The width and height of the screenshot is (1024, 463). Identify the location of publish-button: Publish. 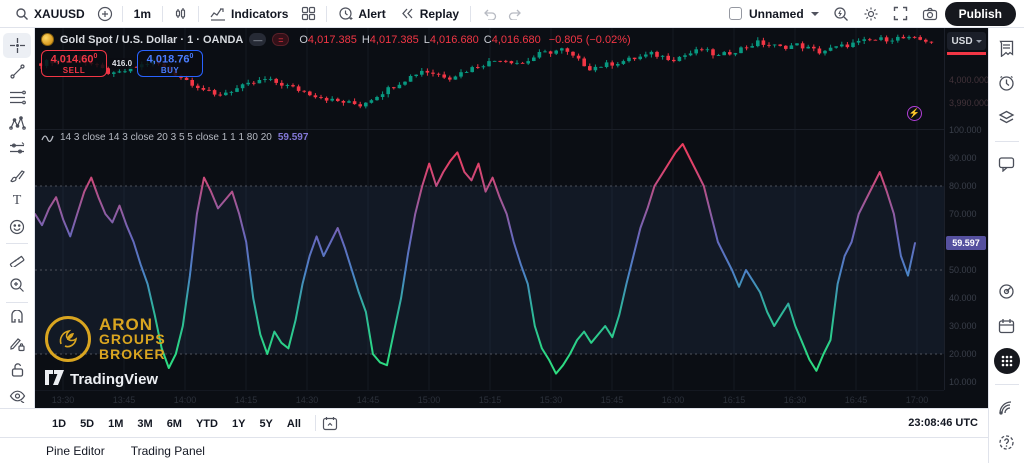
(980, 13).